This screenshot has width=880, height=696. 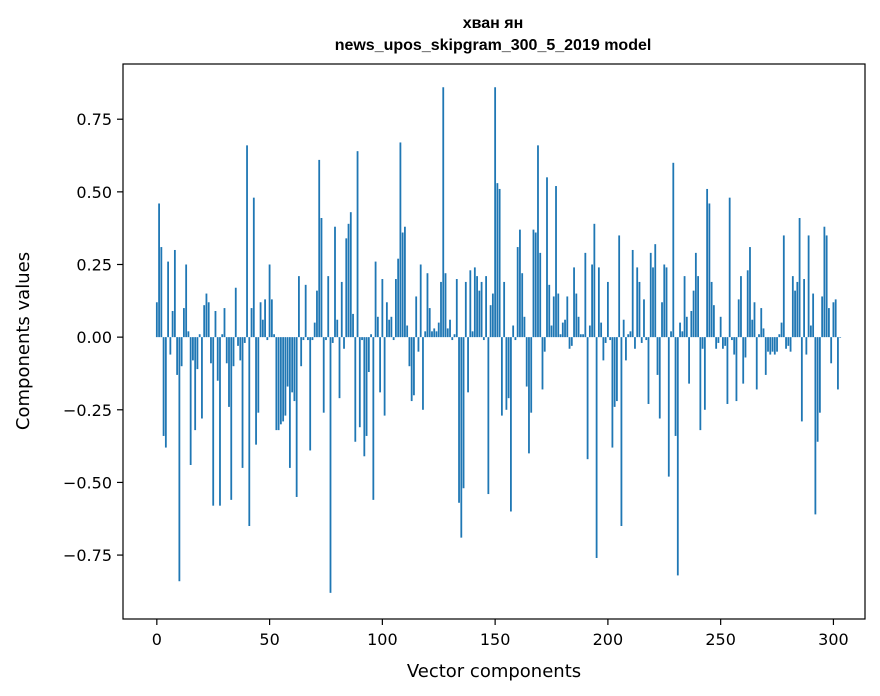 What do you see at coordinates (93, 337) in the screenshot?
I see `y-axis-ticks: −0.75 −0.50 −0.25 0.00 0.25 0.50 0.75` at bounding box center [93, 337].